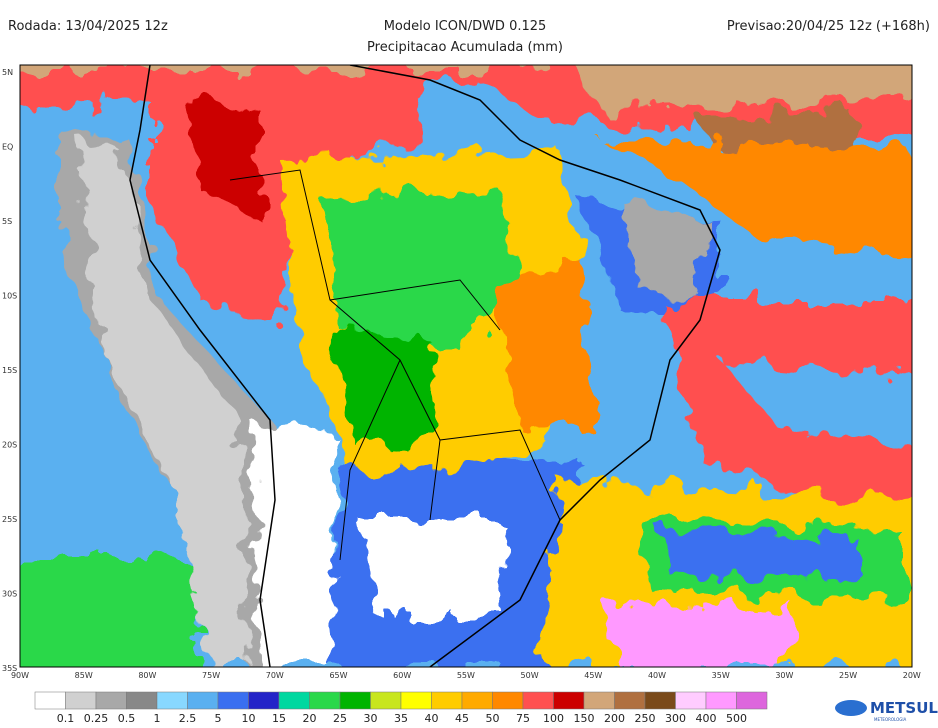 The height and width of the screenshot is (728, 938). What do you see at coordinates (401, 718) in the screenshot?
I see `legend-label: 35` at bounding box center [401, 718].